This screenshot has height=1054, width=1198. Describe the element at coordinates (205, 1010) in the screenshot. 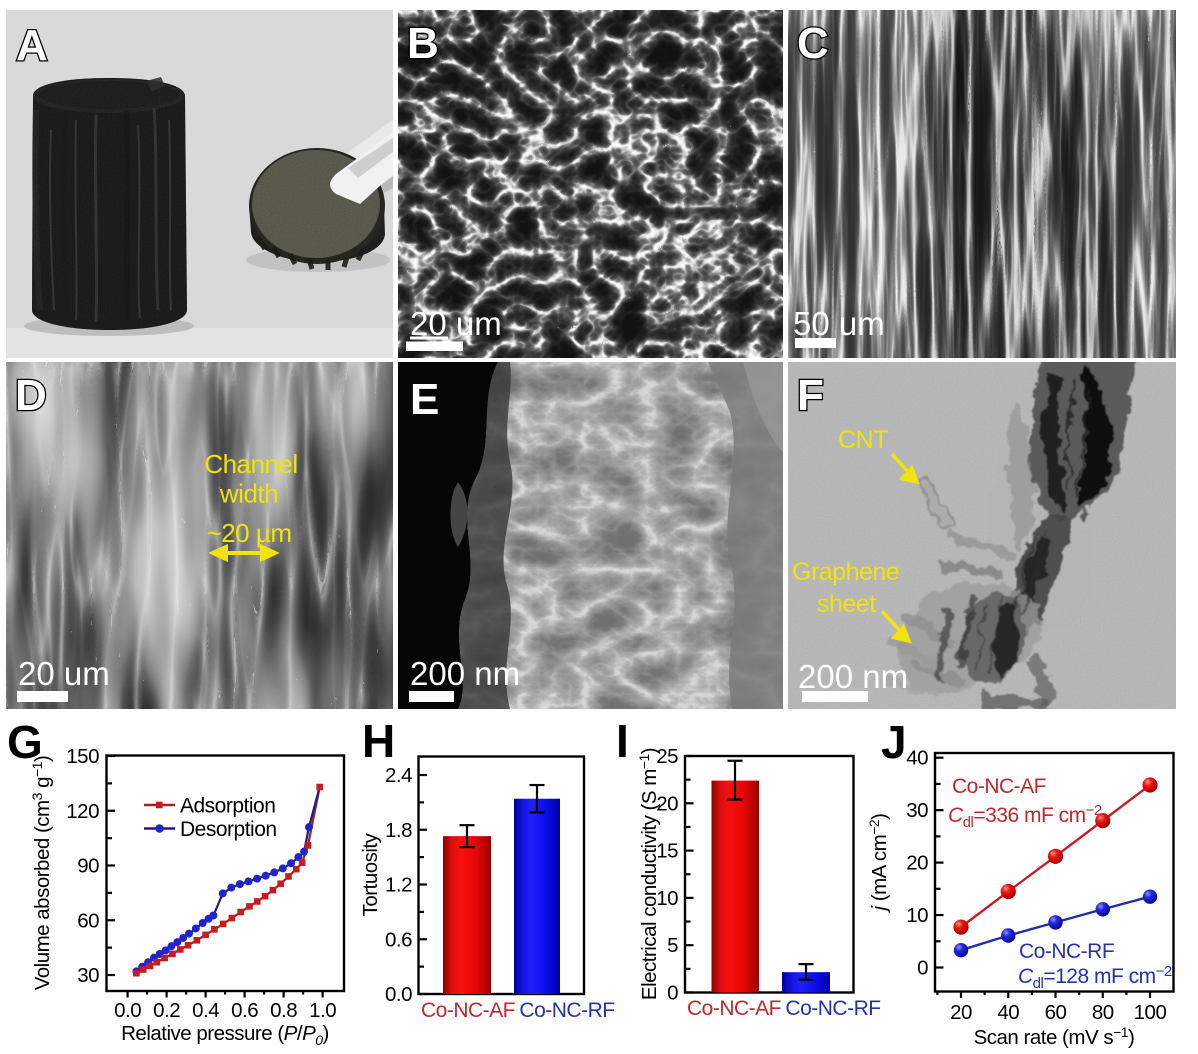

I see `svg-text: 0.4` at that location.